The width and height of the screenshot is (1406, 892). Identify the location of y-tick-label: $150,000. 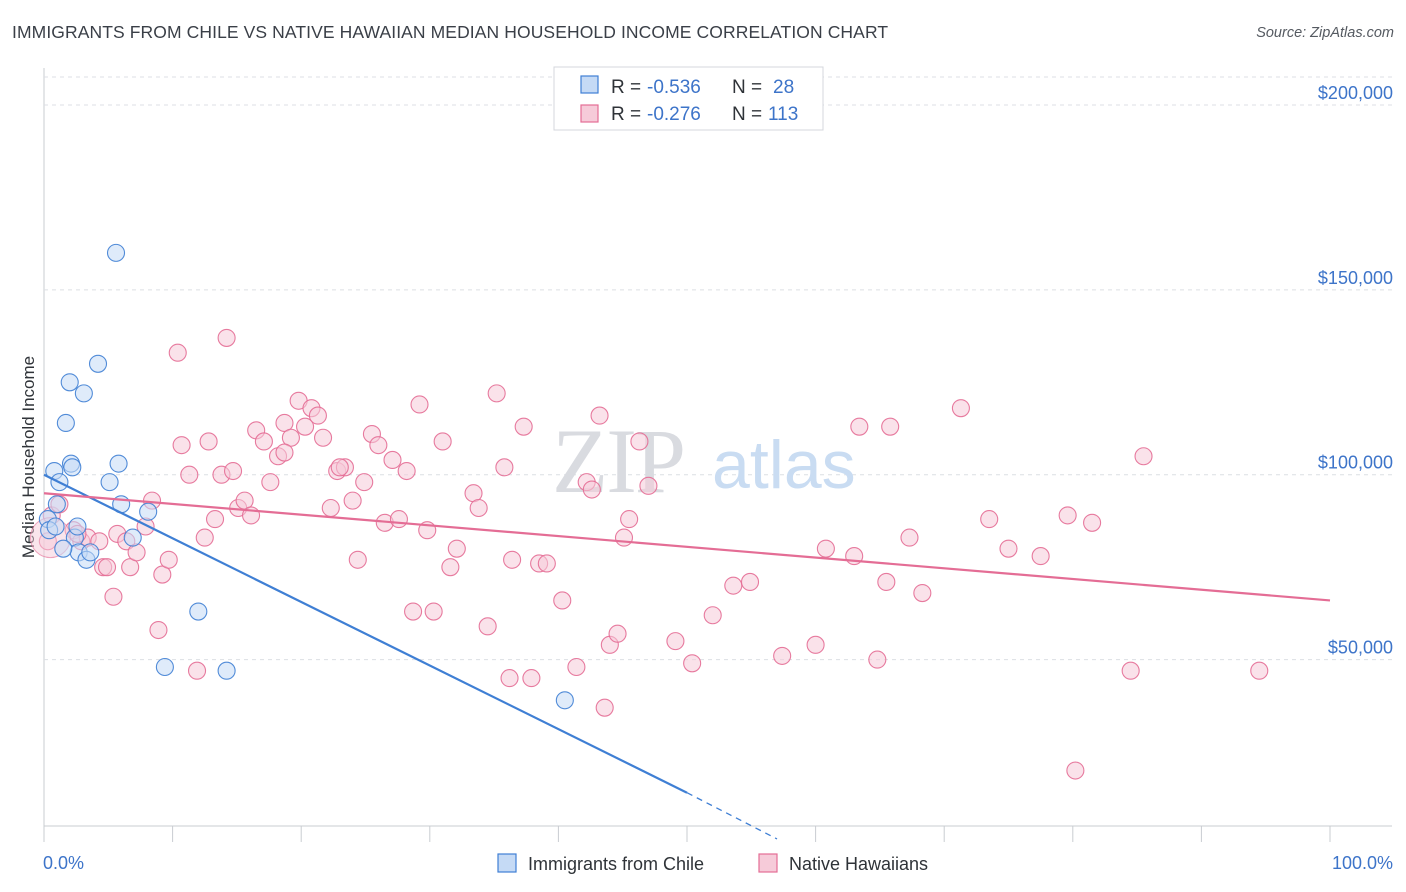
(1355, 278).